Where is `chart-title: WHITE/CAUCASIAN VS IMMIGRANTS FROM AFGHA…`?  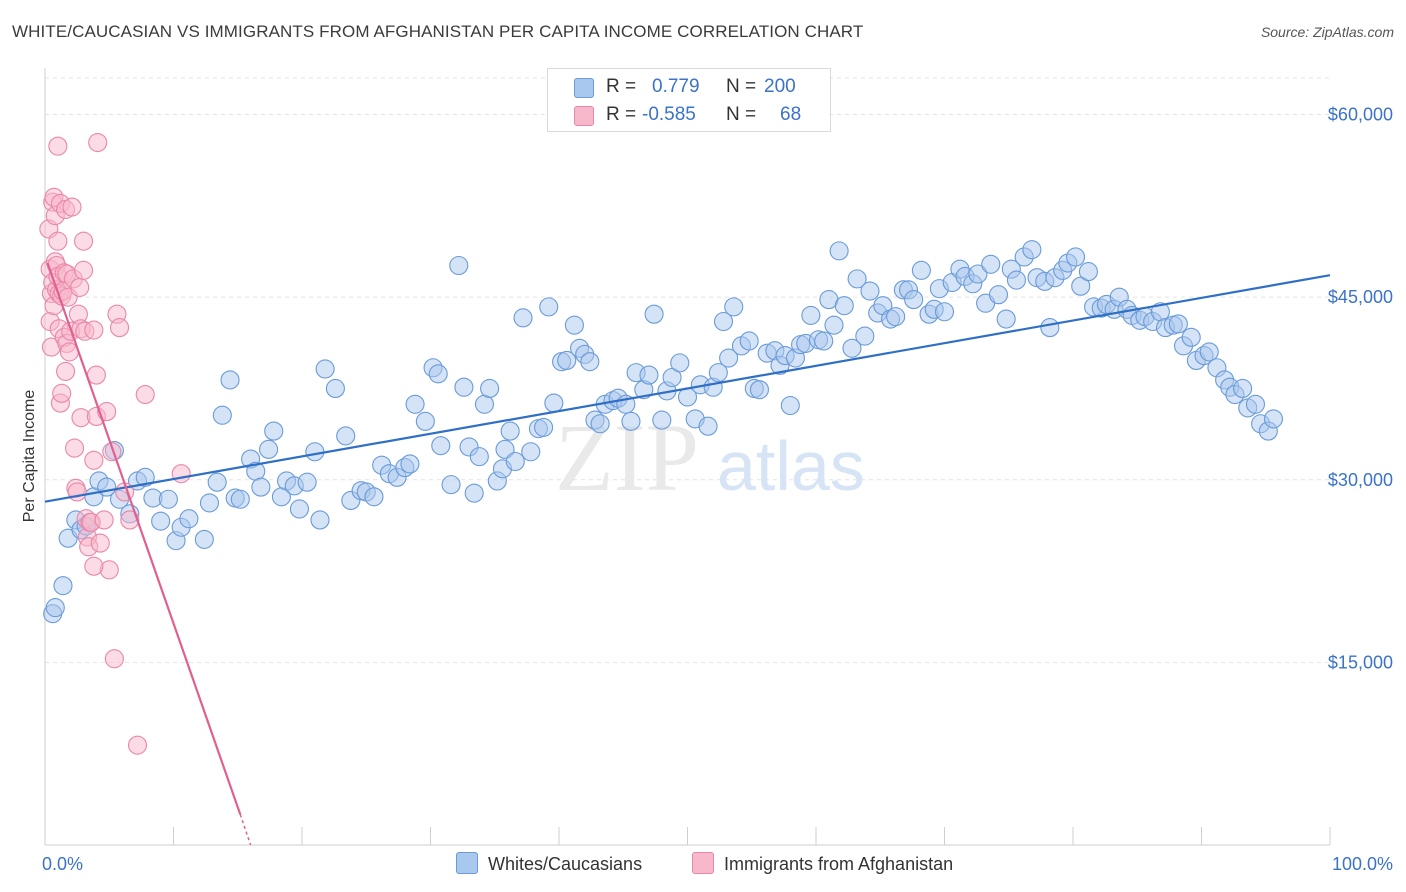 chart-title: WHITE/CAUCASIAN VS IMMIGRANTS FROM AFGHA… is located at coordinates (438, 31).